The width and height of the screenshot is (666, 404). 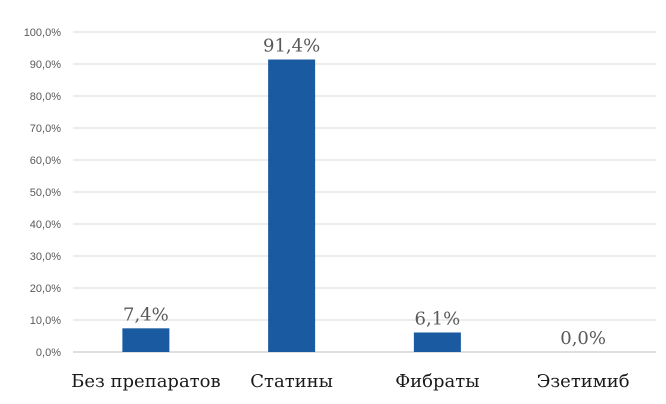 What do you see at coordinates (146, 381) in the screenshot?
I see `category-label: Без препаратов` at bounding box center [146, 381].